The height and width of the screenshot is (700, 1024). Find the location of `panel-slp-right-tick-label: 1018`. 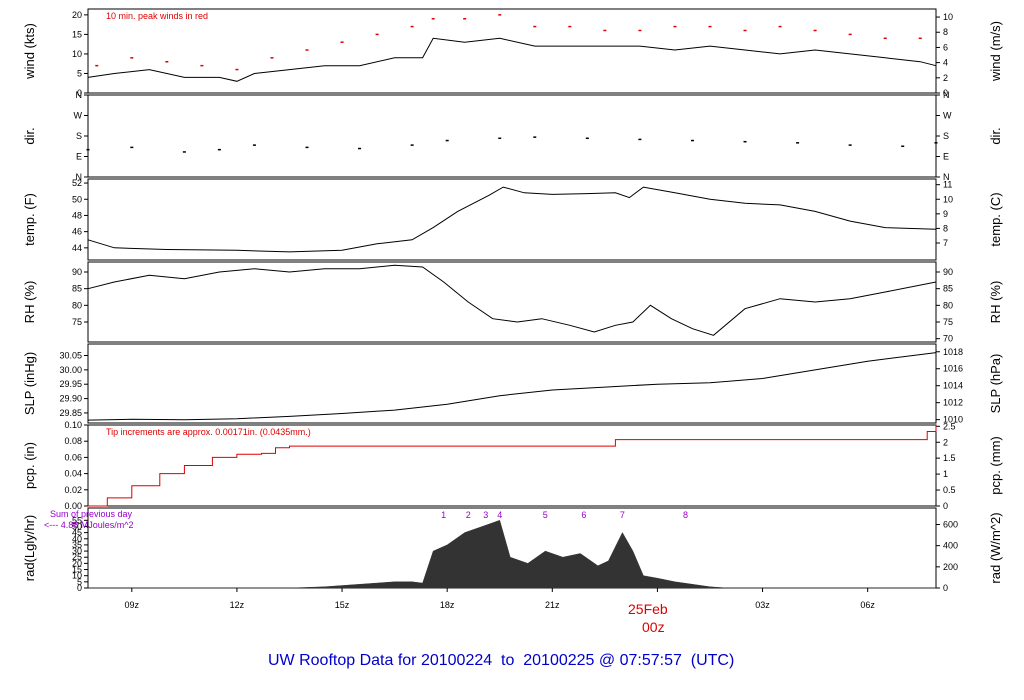

panel-slp-right-tick-label: 1018 is located at coordinates (953, 352).